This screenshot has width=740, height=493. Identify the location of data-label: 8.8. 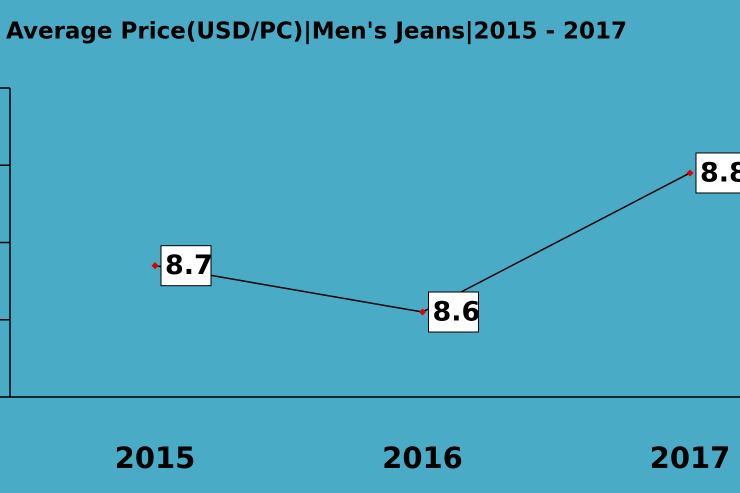
(720, 172).